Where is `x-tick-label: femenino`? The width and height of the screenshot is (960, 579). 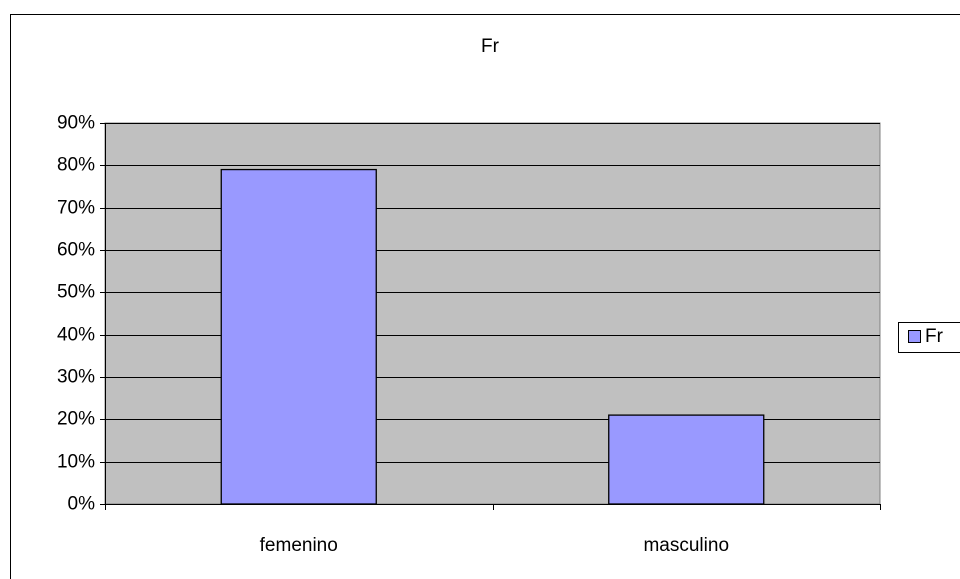
x-tick-label: femenino is located at coordinates (299, 545).